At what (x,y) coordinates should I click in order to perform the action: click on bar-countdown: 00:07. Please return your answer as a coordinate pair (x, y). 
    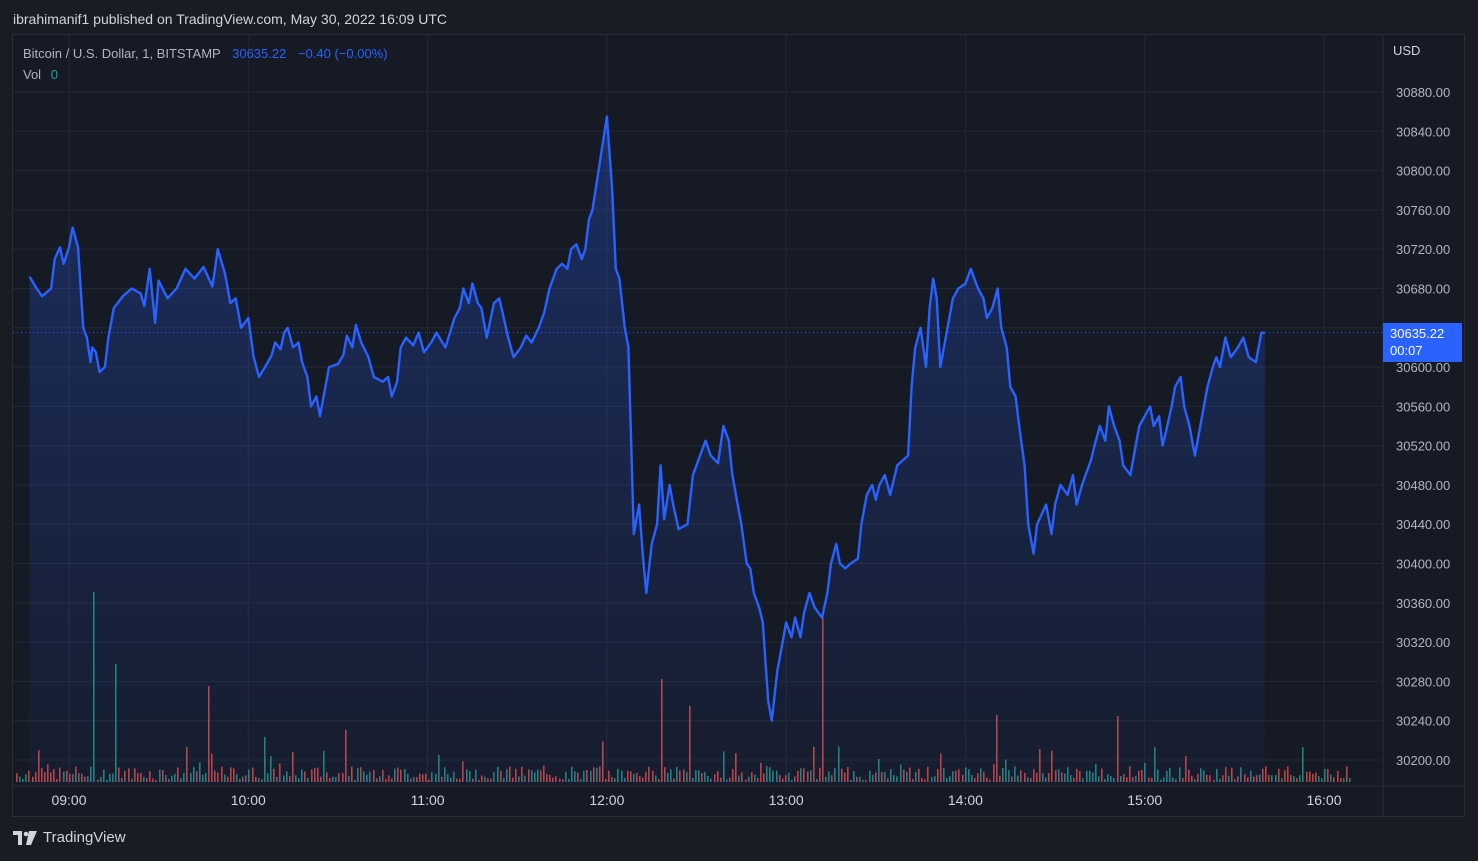
    Looking at the image, I should click on (1406, 350).